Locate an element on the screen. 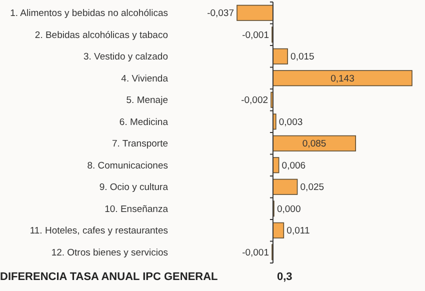 The height and width of the screenshot is (291, 425). data-label: 0,011 is located at coordinates (298, 231).